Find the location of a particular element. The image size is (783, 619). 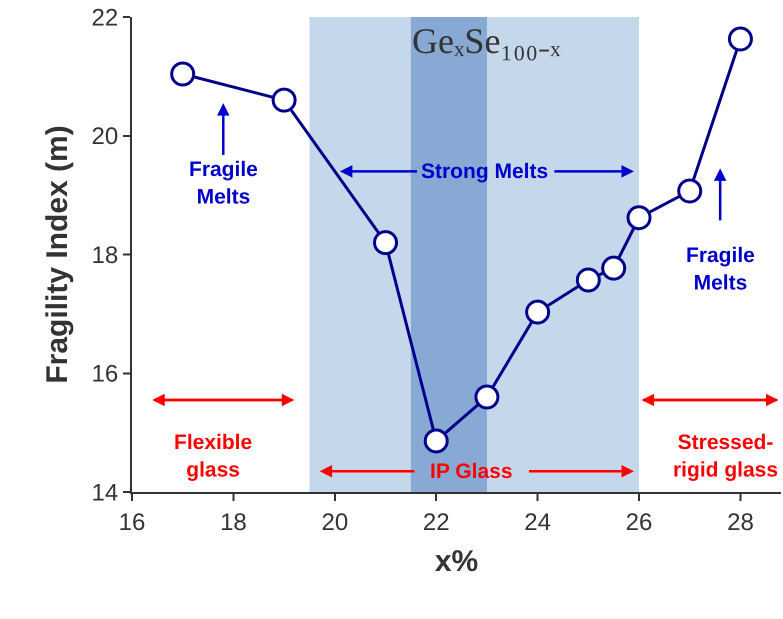

x-tick-label: 22 is located at coordinates (436, 522).